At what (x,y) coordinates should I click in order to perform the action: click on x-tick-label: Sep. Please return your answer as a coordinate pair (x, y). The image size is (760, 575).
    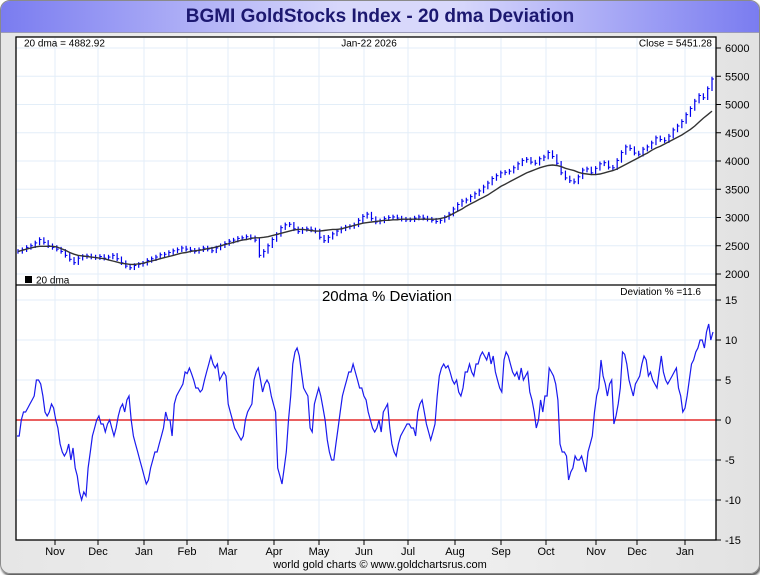
    Looking at the image, I should click on (501, 552).